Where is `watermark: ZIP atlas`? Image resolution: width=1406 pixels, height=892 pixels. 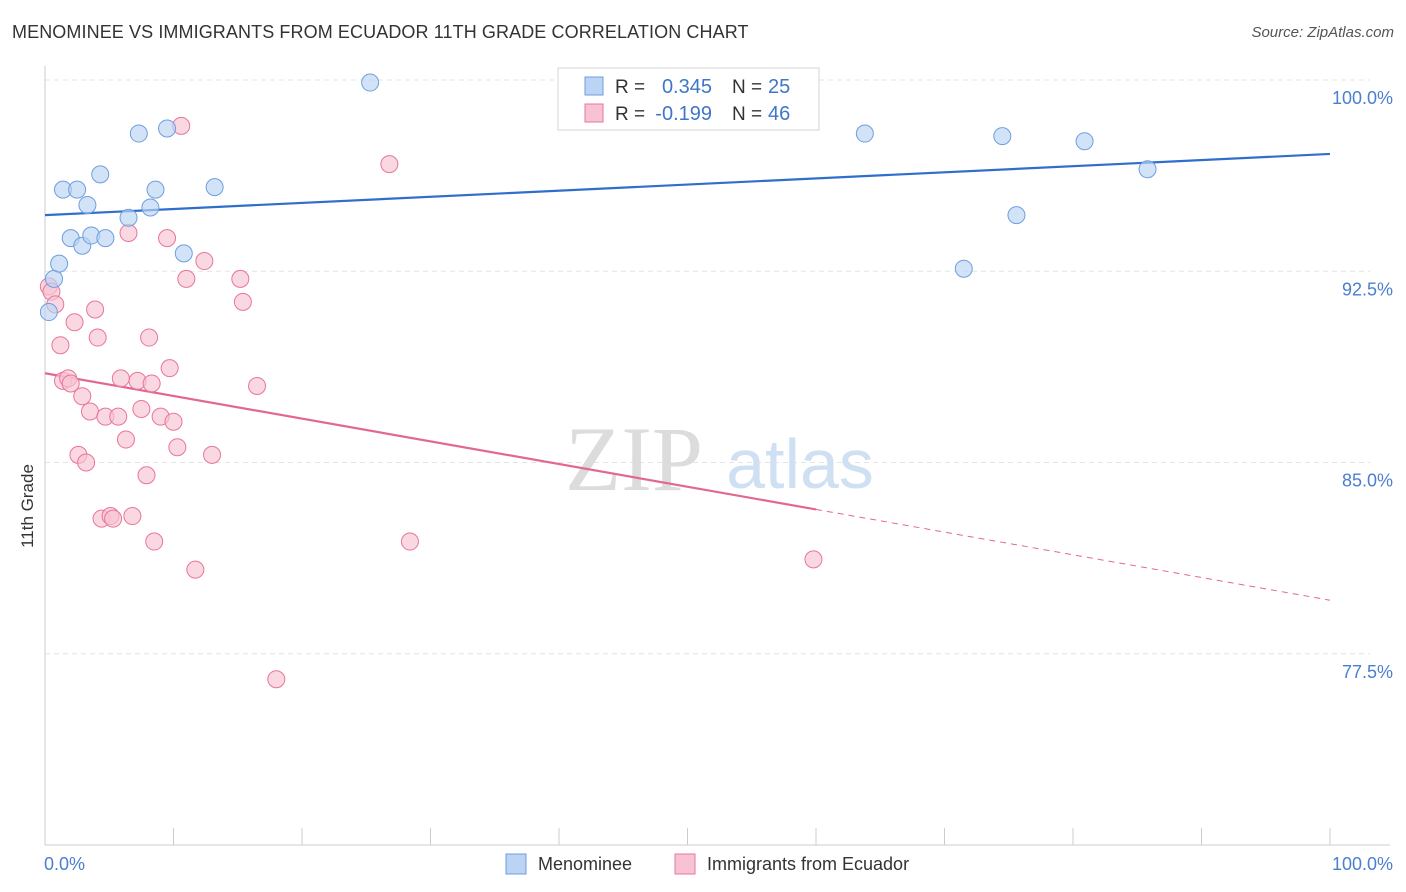
watermark: ZIP atlas is located at coordinates (719, 459).